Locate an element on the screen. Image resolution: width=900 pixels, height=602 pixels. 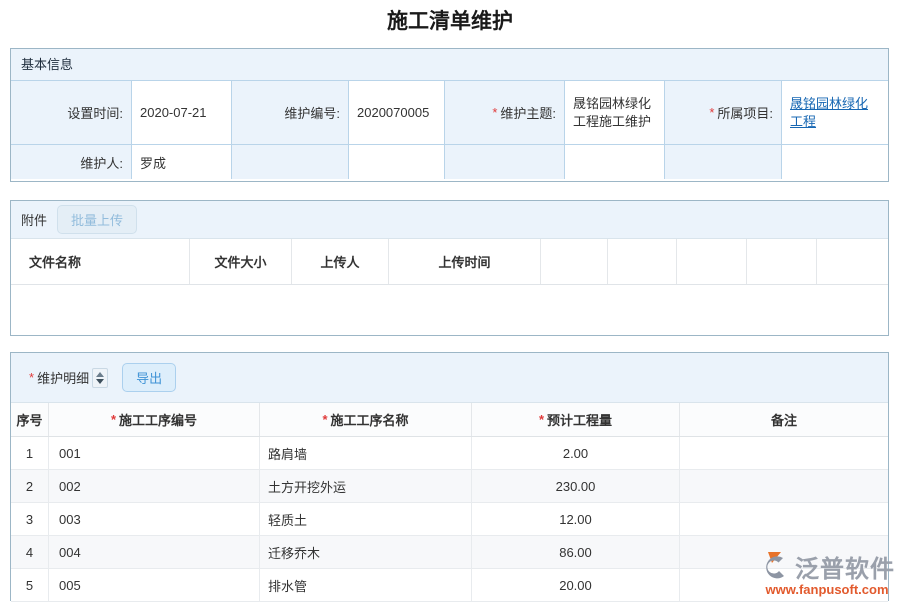
watermark-url: www.fanpusoft.com is located at coordinates (827, 589).